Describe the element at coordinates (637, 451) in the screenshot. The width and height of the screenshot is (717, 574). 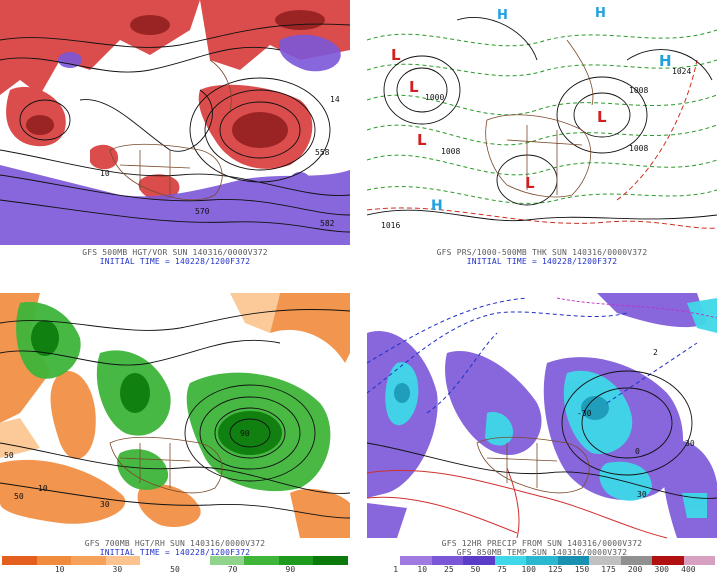
I see `isotherm-label: 0` at that location.